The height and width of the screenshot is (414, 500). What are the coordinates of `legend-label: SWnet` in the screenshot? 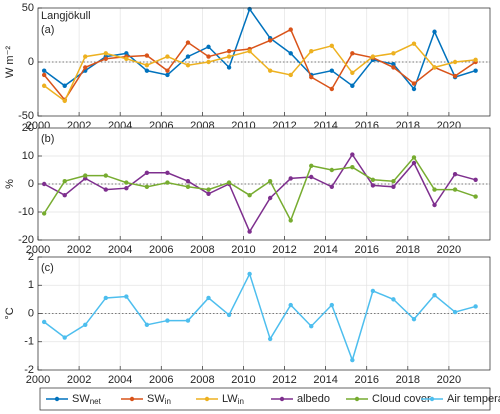 It's located at (87, 399).